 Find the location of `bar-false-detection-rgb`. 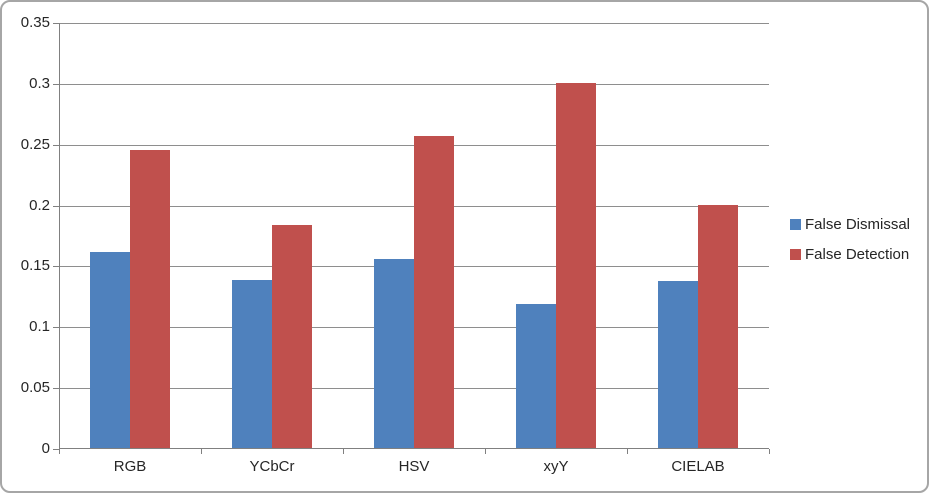

bar-false-detection-rgb is located at coordinates (150, 299).